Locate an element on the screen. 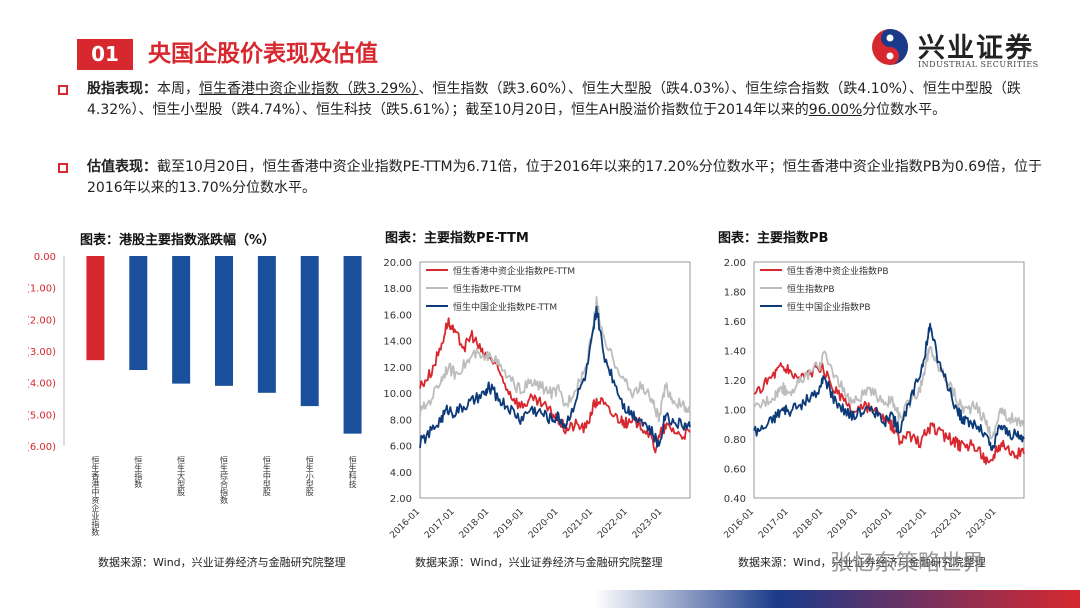 The width and height of the screenshot is (1080, 608). y-tick-label: 14.00 is located at coordinates (397, 342).